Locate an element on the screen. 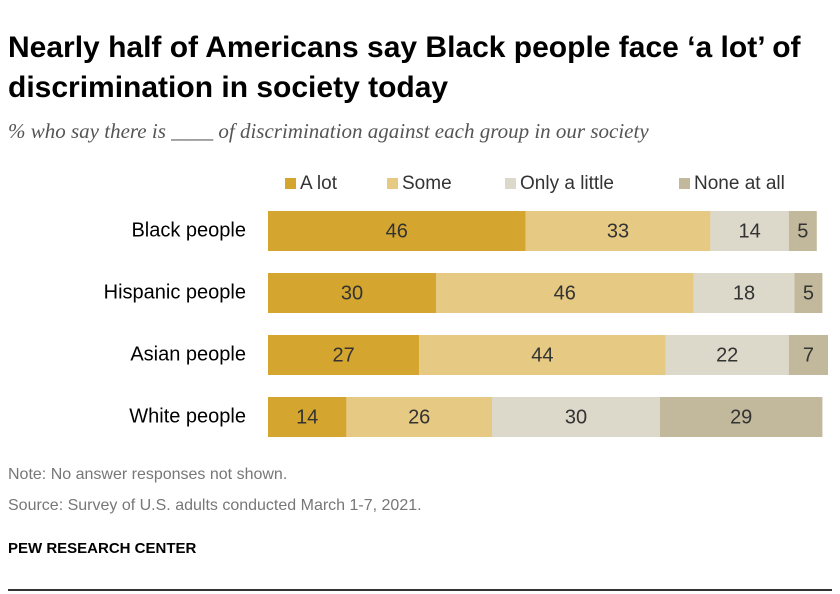 The height and width of the screenshot is (594, 840). bar-segment-black-people-some is located at coordinates (618, 231).